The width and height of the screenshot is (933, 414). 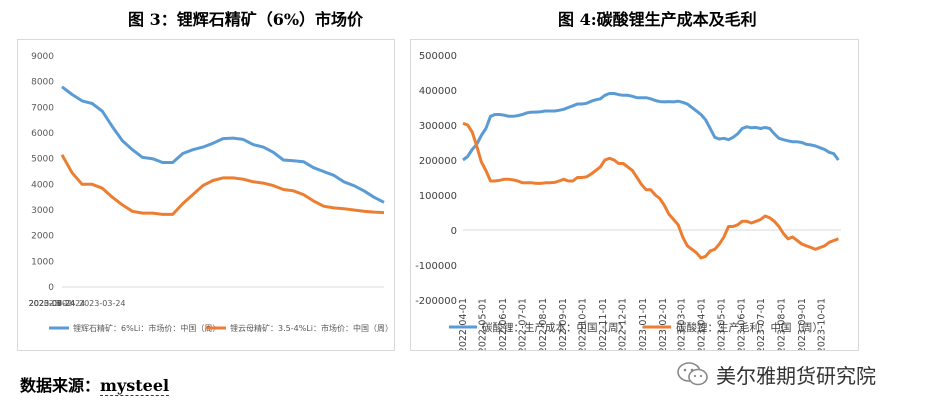 What do you see at coordinates (42, 211) in the screenshot?
I see `y-tick-label: 3000` at bounding box center [42, 211].